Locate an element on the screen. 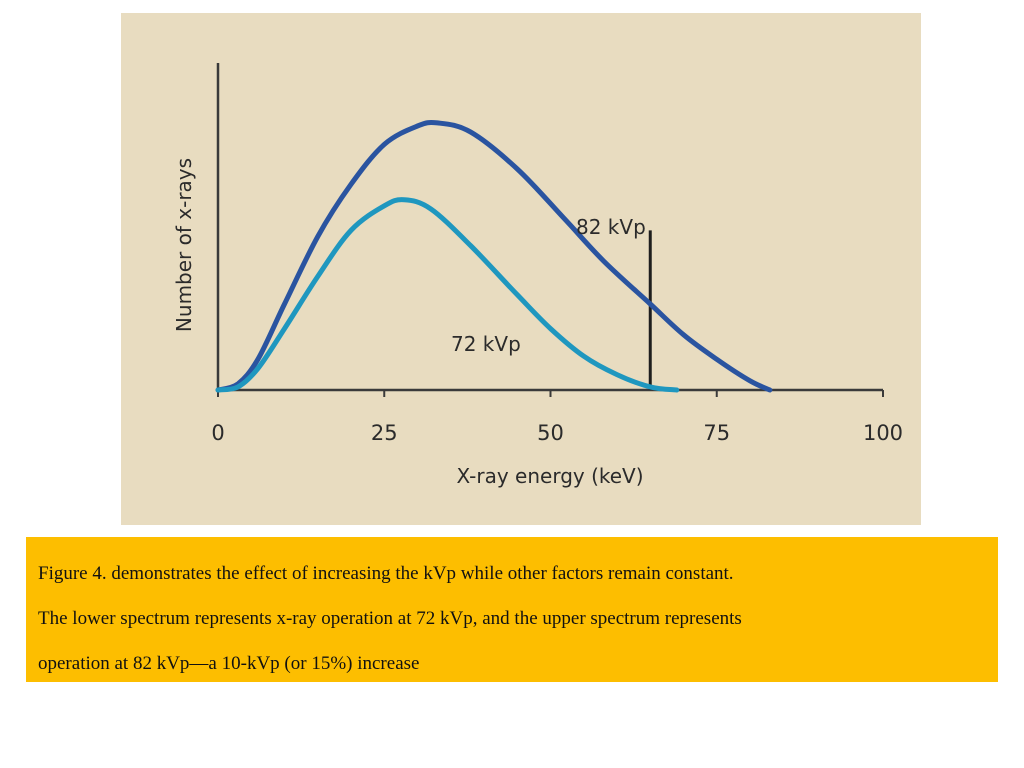 This screenshot has width=1024, height=768. series-label-72-kvp: 72 kVp is located at coordinates (486, 344).